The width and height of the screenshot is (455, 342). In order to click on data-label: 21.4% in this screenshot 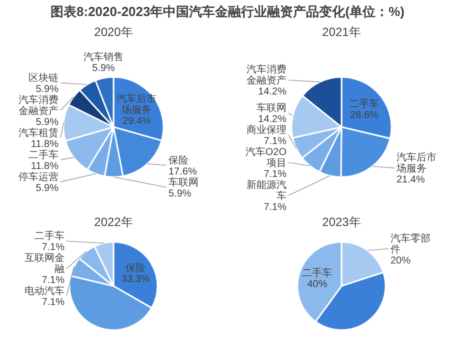, I will do `click(410, 180)`.